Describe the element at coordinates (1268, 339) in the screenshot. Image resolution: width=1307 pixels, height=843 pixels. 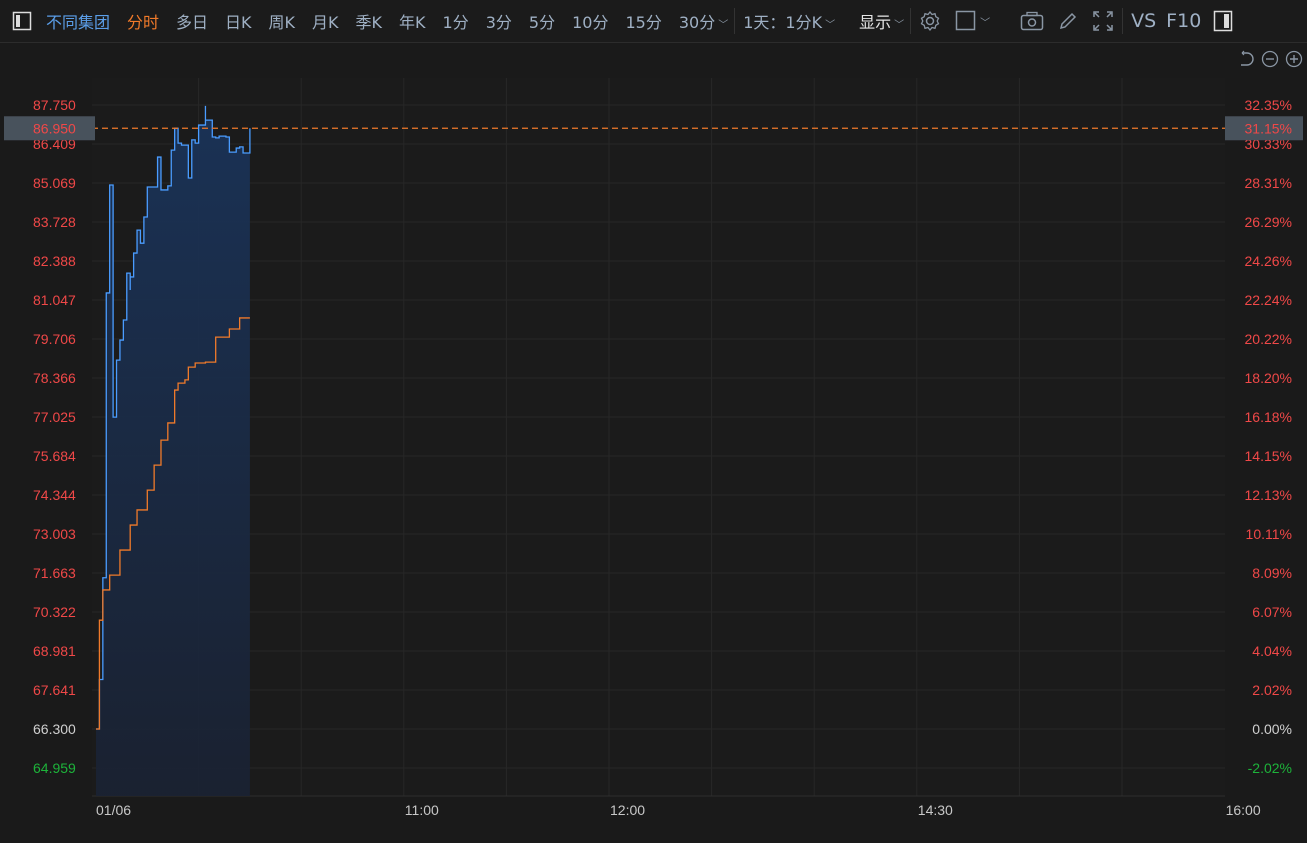
I see `y-pct-tick-label: 20.22%` at that location.